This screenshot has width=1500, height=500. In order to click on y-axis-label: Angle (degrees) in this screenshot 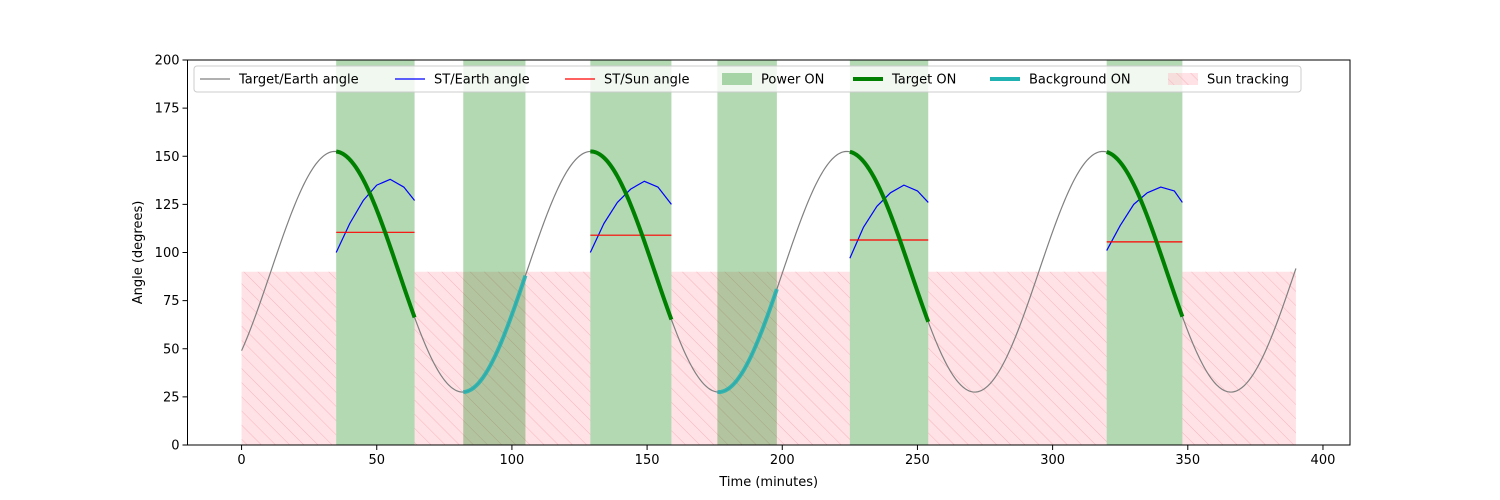, I will do `click(138, 253)`.